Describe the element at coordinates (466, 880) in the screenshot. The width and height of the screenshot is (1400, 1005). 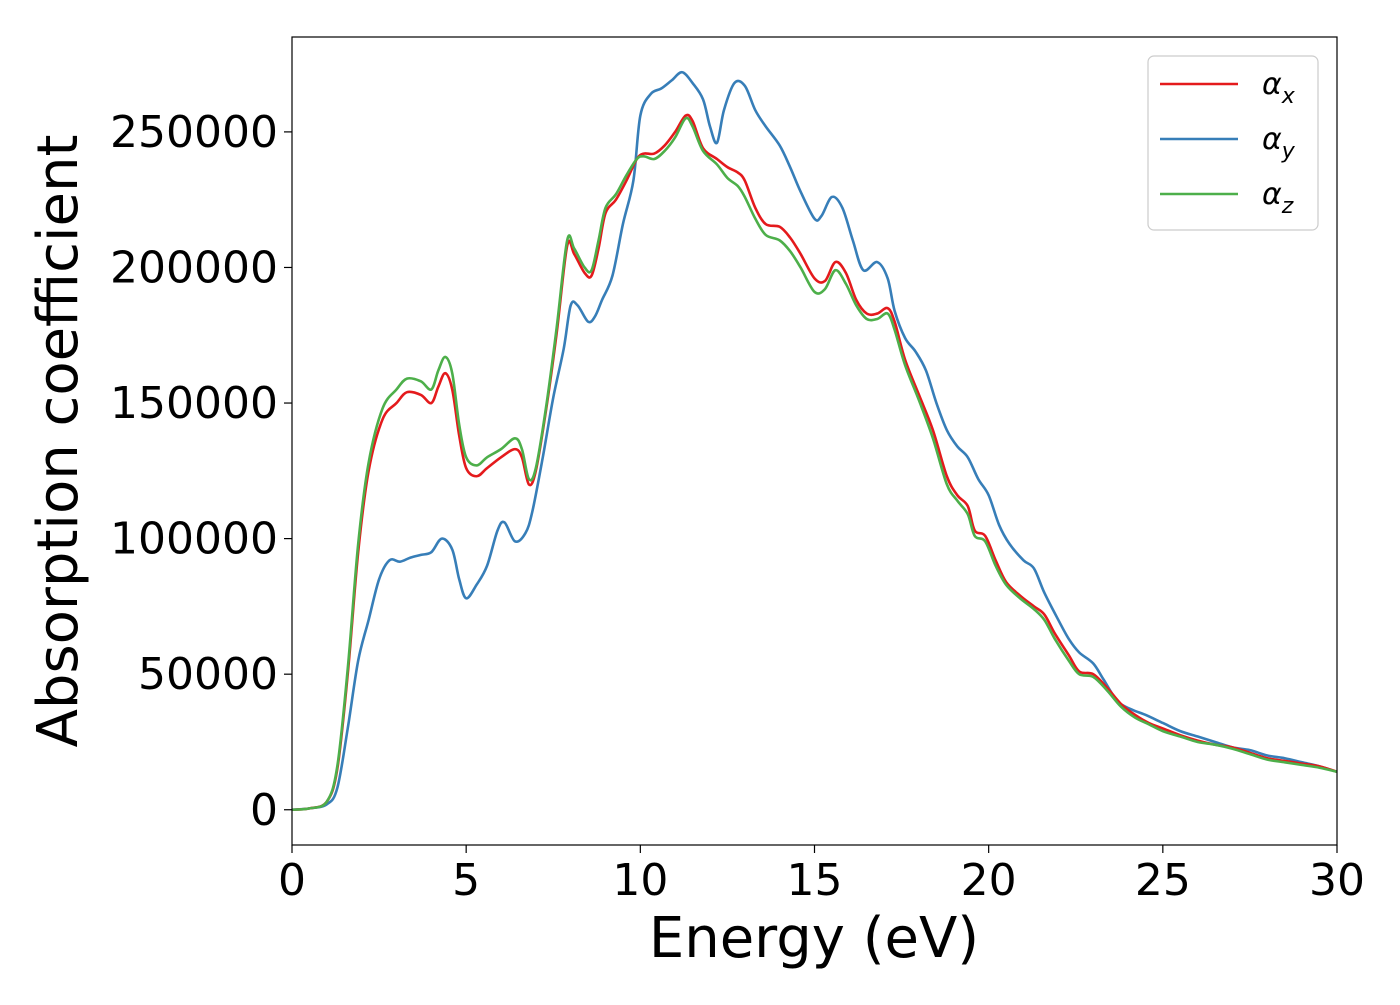
I see `x-tick-label: 5` at that location.